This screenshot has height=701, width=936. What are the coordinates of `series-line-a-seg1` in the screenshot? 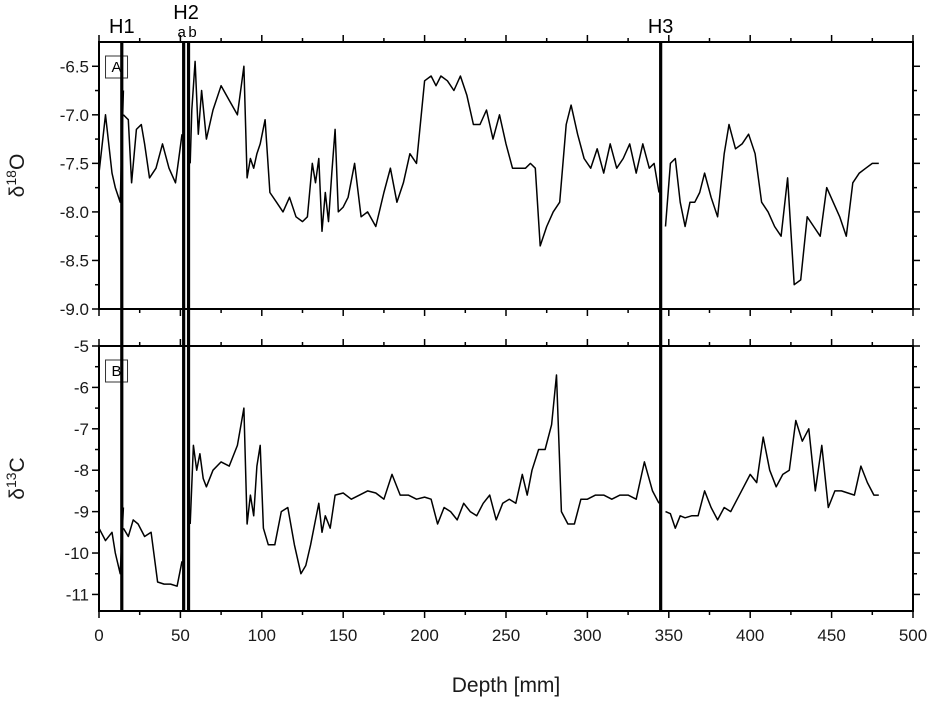 It's located at (152, 149).